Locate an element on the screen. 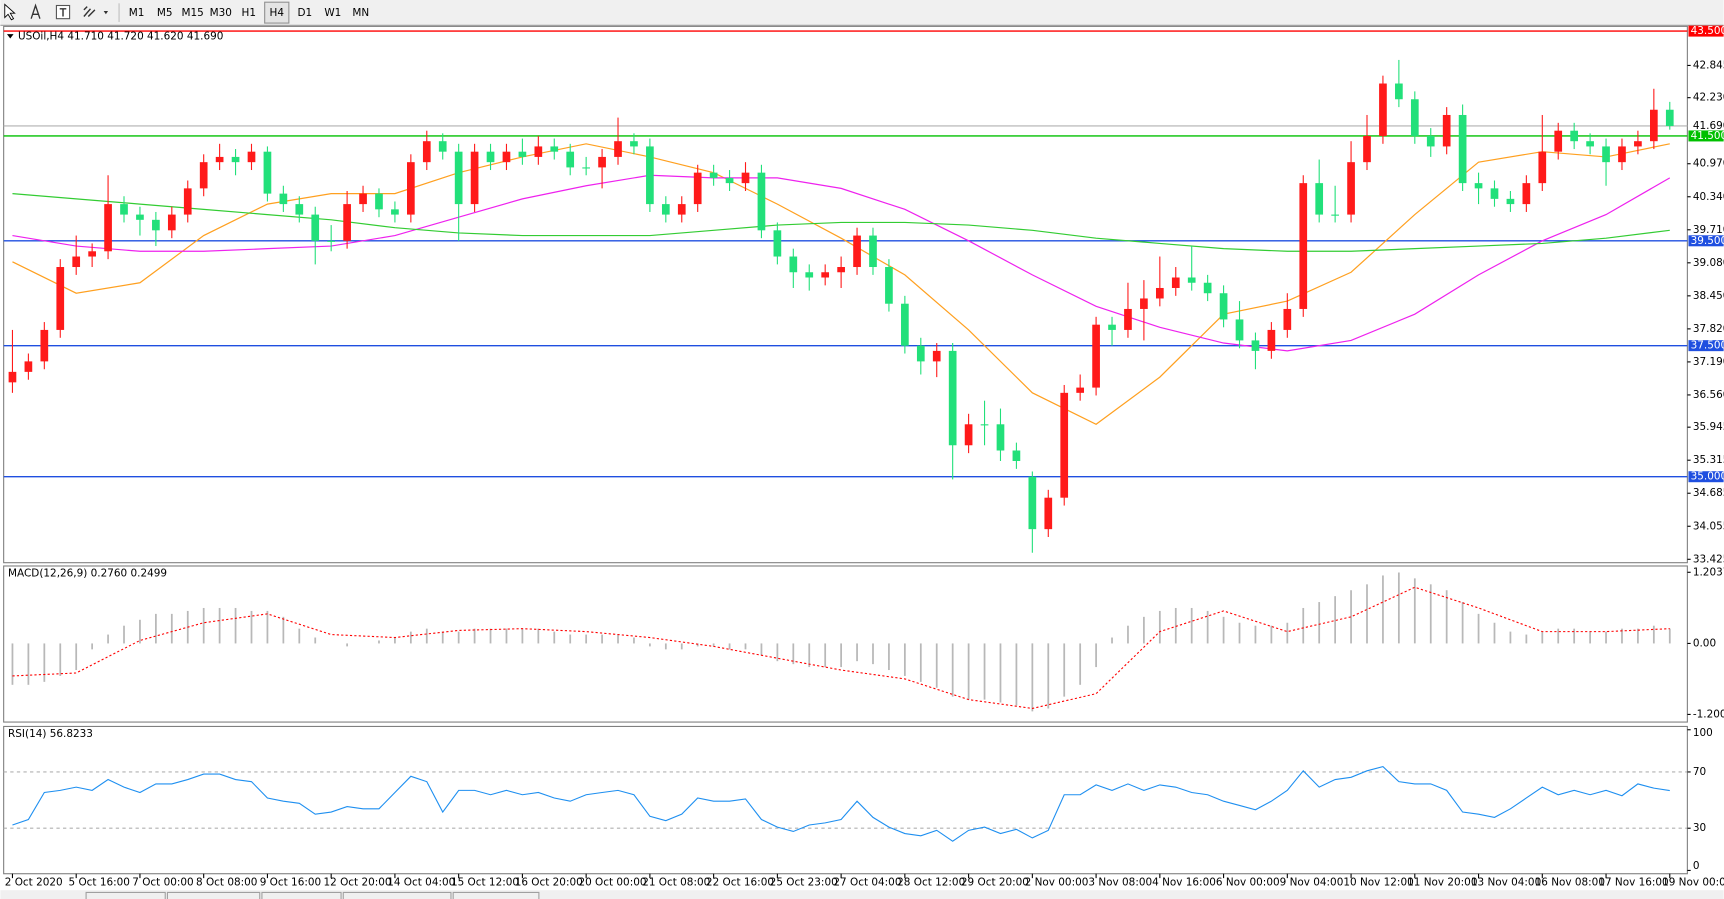  timeframe-button: H1 is located at coordinates (248, 13).